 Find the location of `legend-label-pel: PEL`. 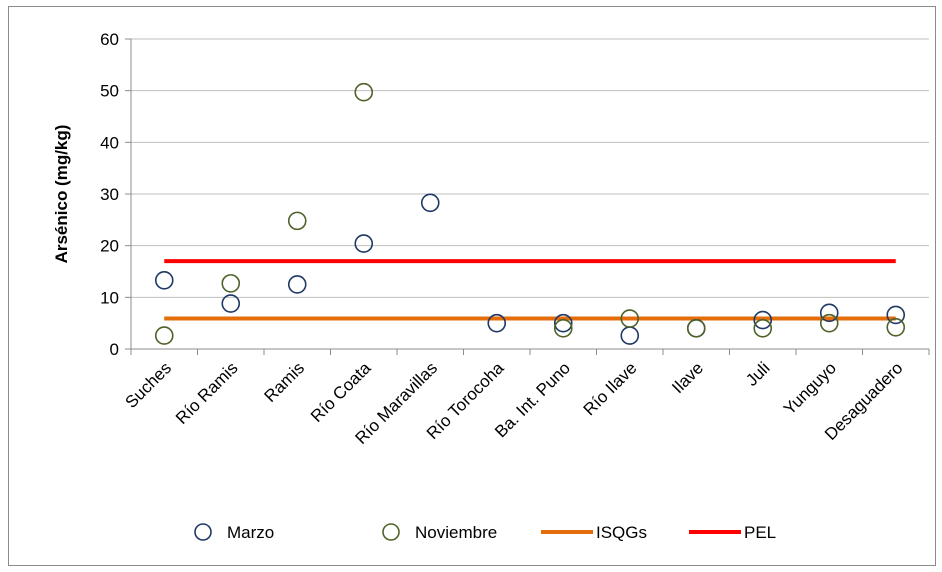

legend-label-pel: PEL is located at coordinates (760, 532).